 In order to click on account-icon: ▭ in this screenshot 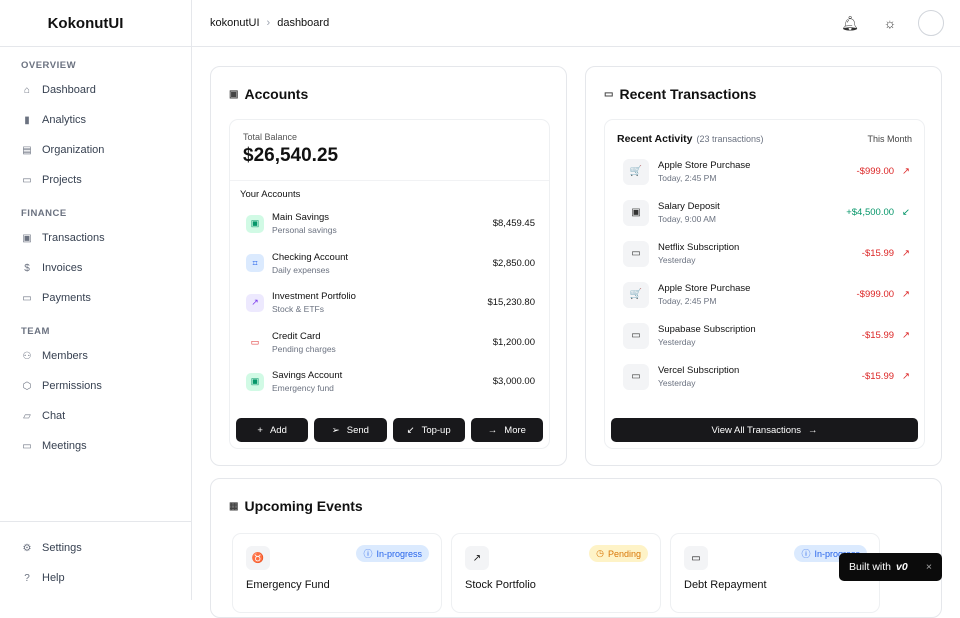, I will do `click(255, 342)`.